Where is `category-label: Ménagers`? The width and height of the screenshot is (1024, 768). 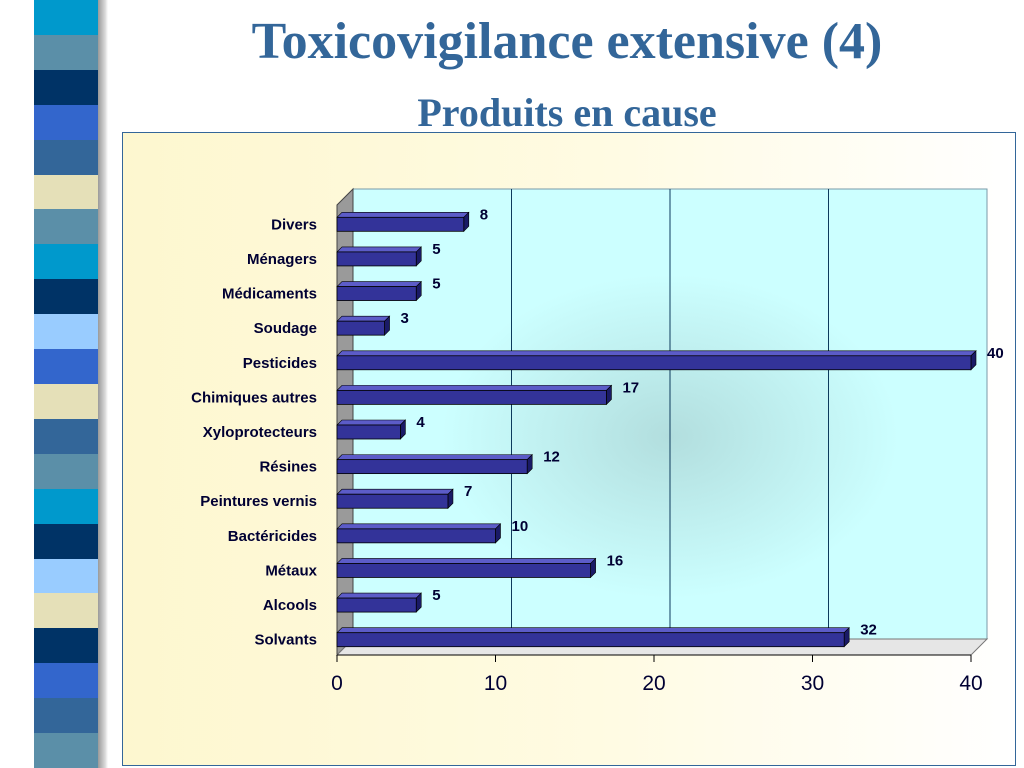
category-label: Ménagers is located at coordinates (282, 259).